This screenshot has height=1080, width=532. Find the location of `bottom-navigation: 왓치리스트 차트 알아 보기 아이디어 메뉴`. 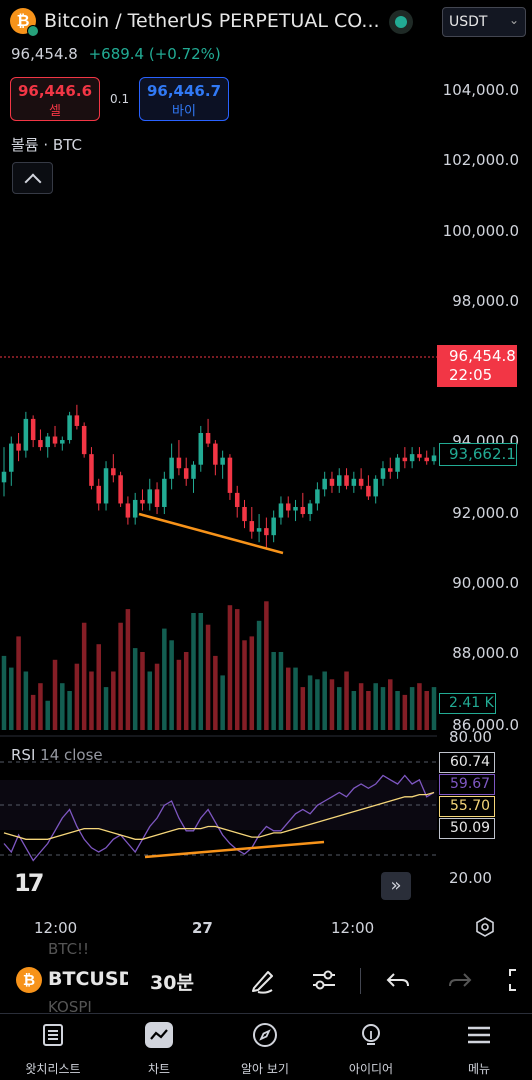

bottom-navigation: 왓치리스트 차트 알아 보기 아이디어 메뉴 is located at coordinates (266, 1046).